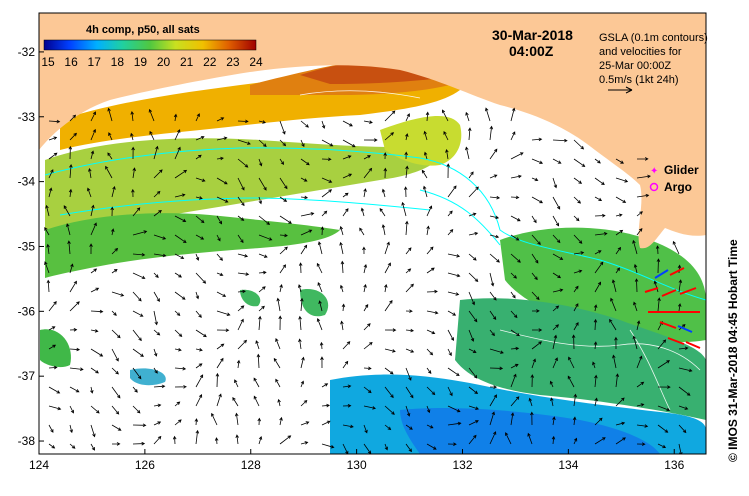  I want to click on gsla-line-4: 0.5m/s (1kt 24h), so click(638, 80).